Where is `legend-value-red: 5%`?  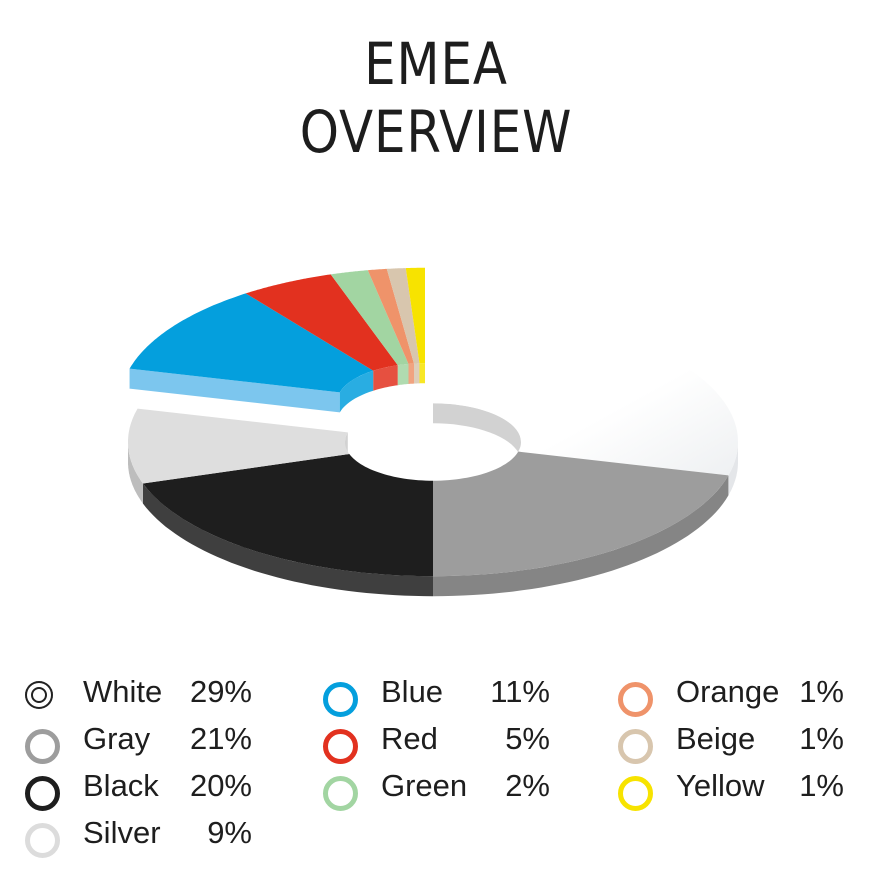 legend-value-red: 5% is located at coordinates (527, 738).